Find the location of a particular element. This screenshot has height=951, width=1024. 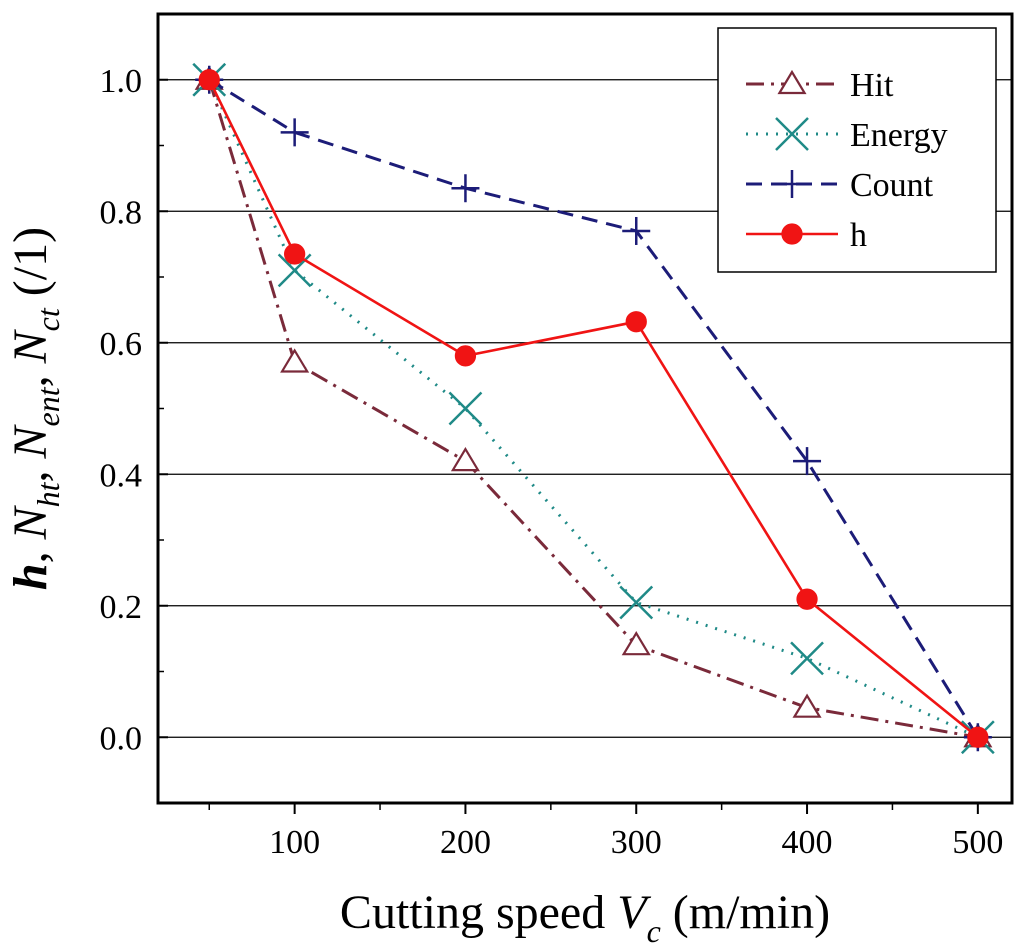

x-tick-label: 300 is located at coordinates (636, 842).